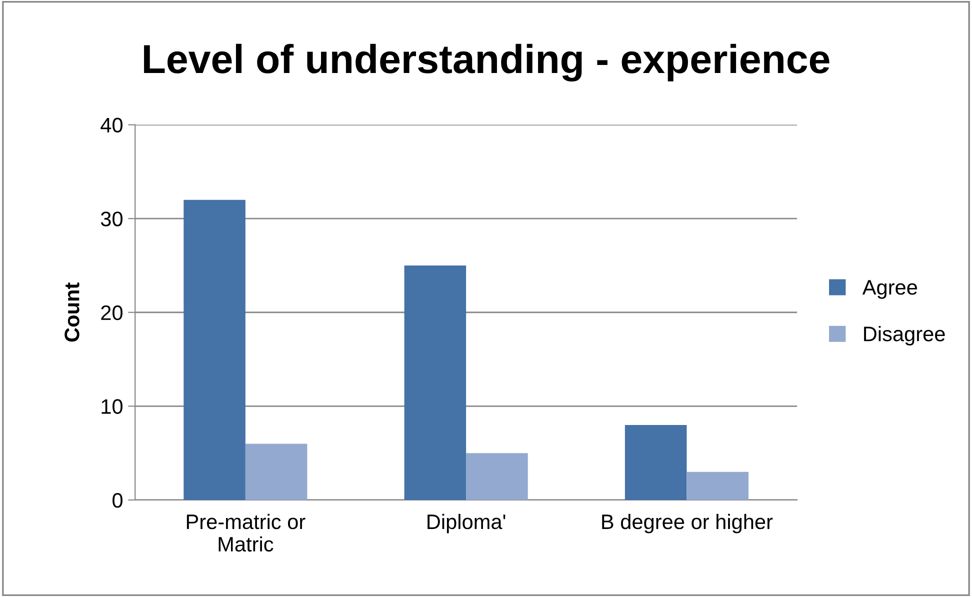 The image size is (972, 597). What do you see at coordinates (72, 312) in the screenshot?
I see `y-axis-title: Count` at bounding box center [72, 312].